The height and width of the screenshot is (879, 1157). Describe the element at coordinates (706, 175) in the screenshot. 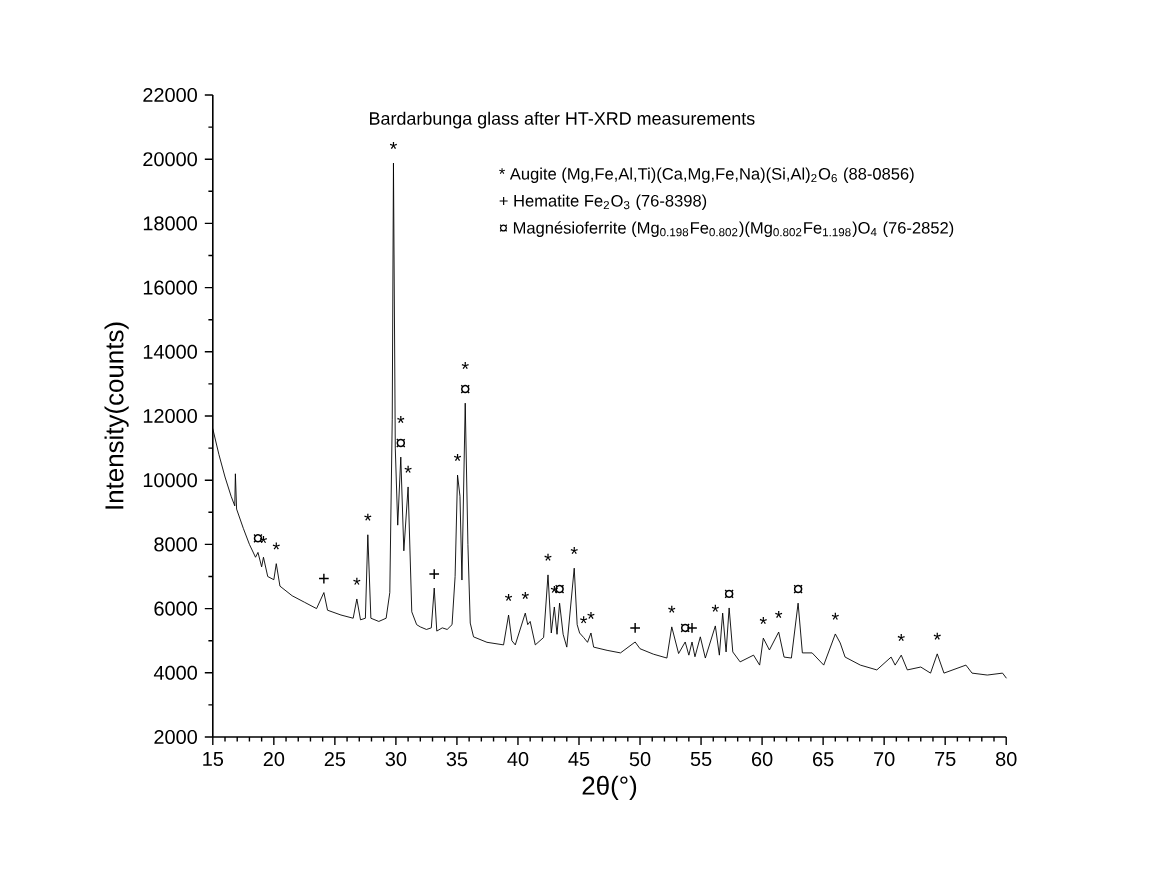

I see `annotation: * Augite (Mg,Fe,Al,Ti)(Ca,Mg,Fe,Na)(Si,Al)$_{2}$O$_{6}$ (88-0856)` at that location.